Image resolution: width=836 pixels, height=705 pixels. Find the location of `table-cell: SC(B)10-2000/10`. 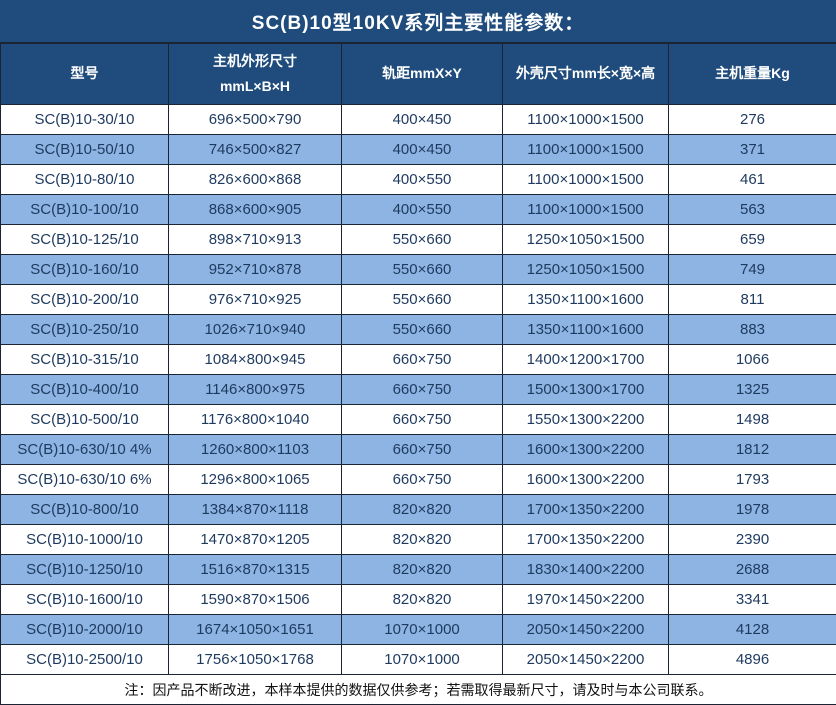

table-cell: SC(B)10-2000/10 is located at coordinates (84, 629).